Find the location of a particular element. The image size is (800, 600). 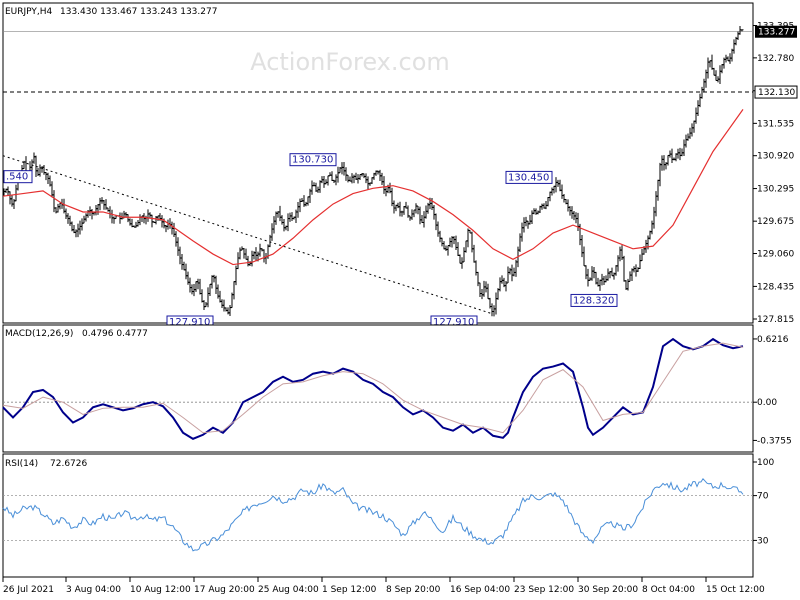

current-price-label: 133.277 is located at coordinates (776, 33).